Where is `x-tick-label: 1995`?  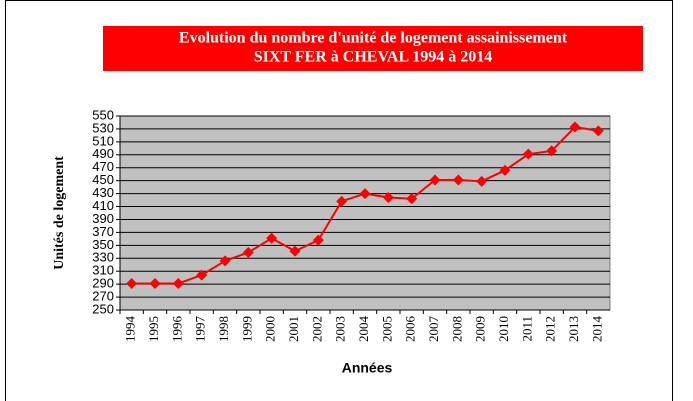
x-tick-label: 1995 is located at coordinates (153, 329).